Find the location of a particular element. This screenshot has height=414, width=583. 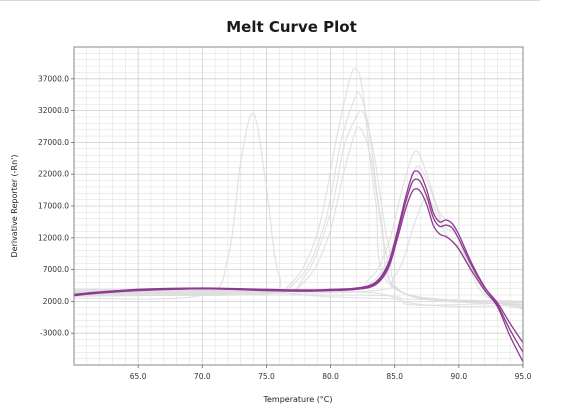

y-tick-label: 27000.0 is located at coordinates (53, 142).